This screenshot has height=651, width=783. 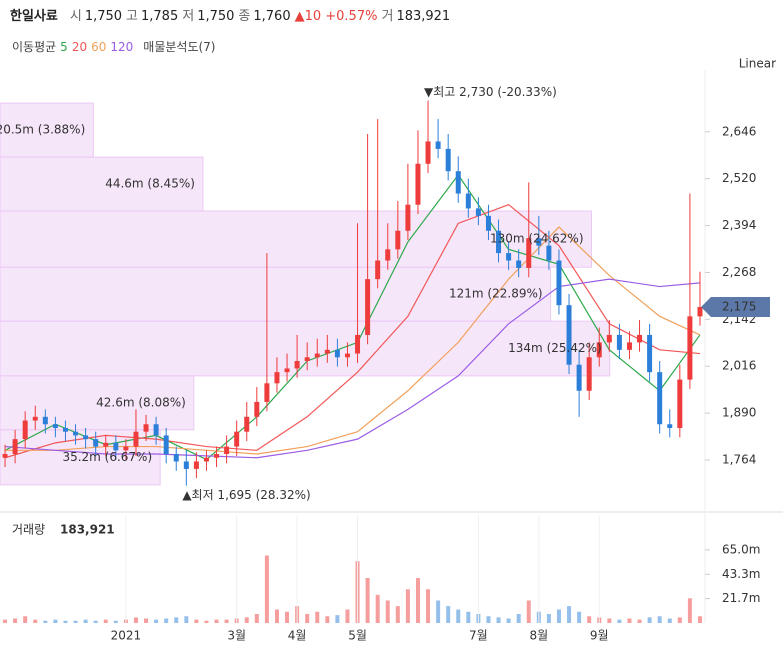 What do you see at coordinates (739, 307) in the screenshot?
I see `current-price: 2,175` at bounding box center [739, 307].